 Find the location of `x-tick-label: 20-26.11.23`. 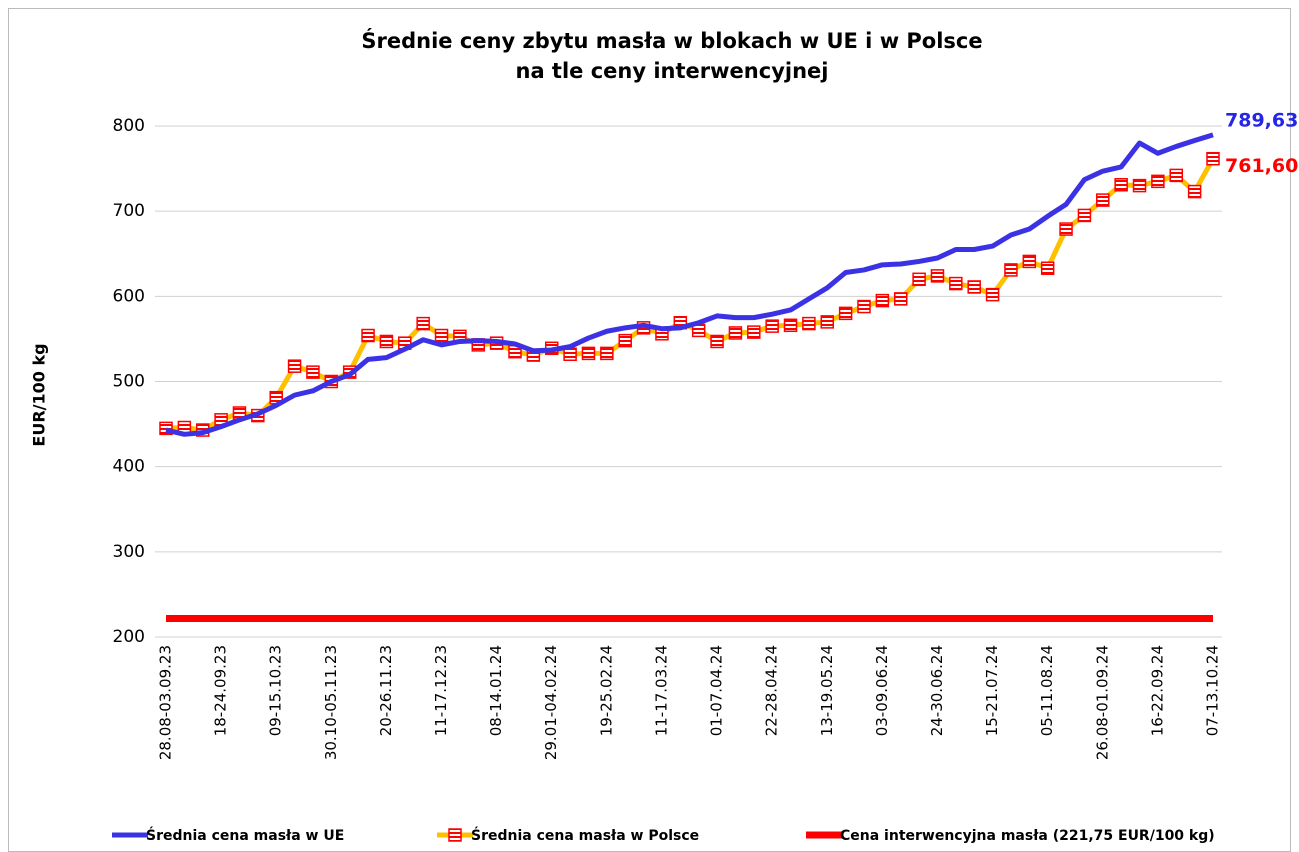

x-tick-label: 20-26.11.23 is located at coordinates (386, 690).